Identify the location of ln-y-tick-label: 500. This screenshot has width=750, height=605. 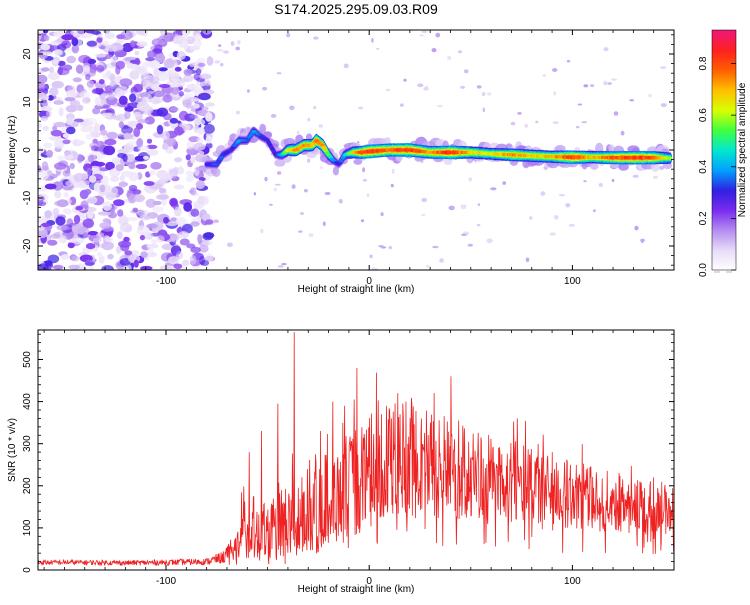
(27, 359).